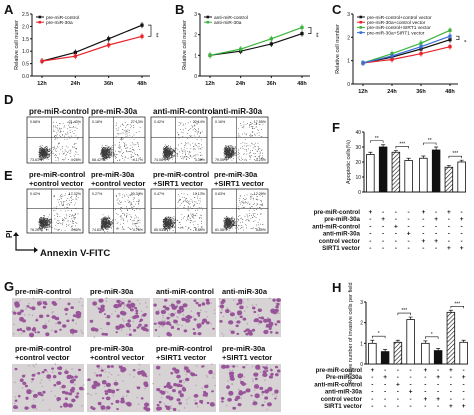 This screenshot has height=415, width=474. What do you see at coordinates (179, 211) in the screenshot?
I see `flow-plot: 0.47% 10.17% 85.53% 3.83%` at bounding box center [179, 211].